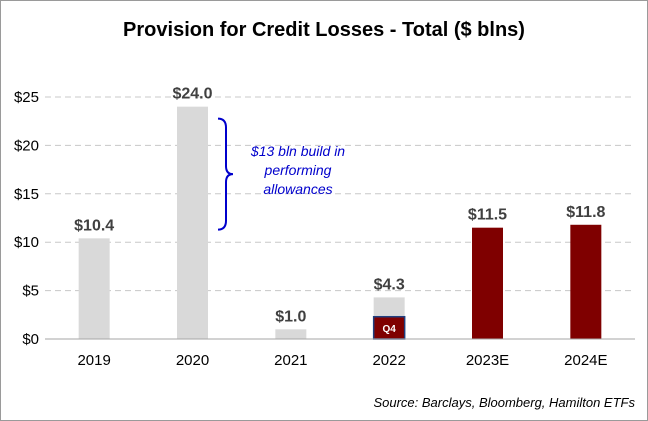  I want to click on curly-brace, so click(225, 174).